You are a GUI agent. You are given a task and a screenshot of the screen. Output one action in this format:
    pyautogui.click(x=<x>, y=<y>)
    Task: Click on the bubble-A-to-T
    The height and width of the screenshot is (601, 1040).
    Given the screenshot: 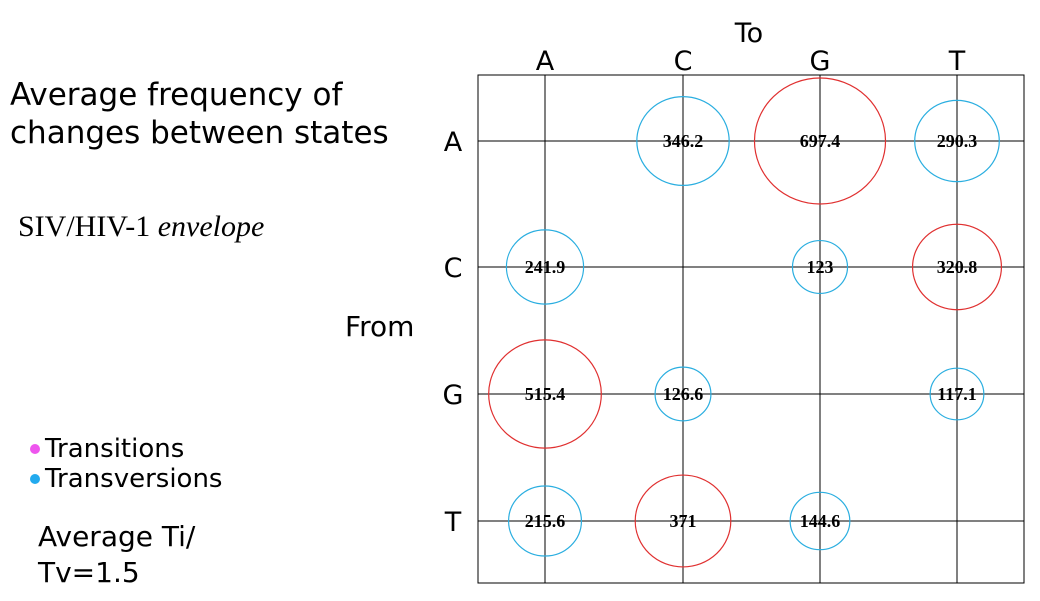 What is the action you would take?
    pyautogui.click(x=957, y=141)
    